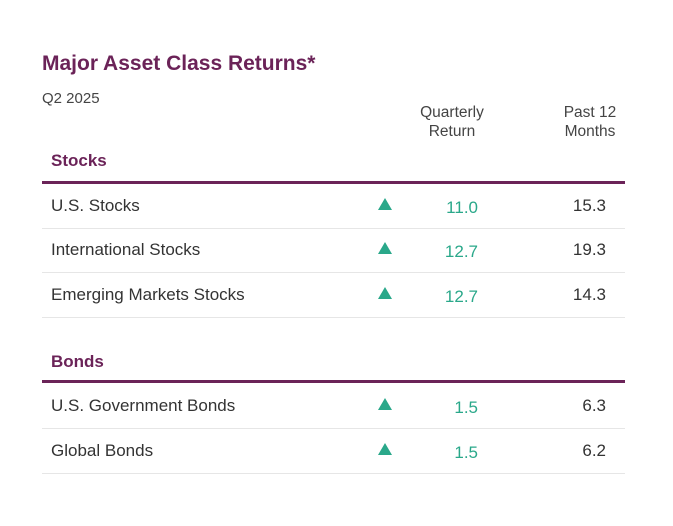 The image size is (673, 526). What do you see at coordinates (126, 249) in the screenshot?
I see `row-label: International Stocks` at bounding box center [126, 249].